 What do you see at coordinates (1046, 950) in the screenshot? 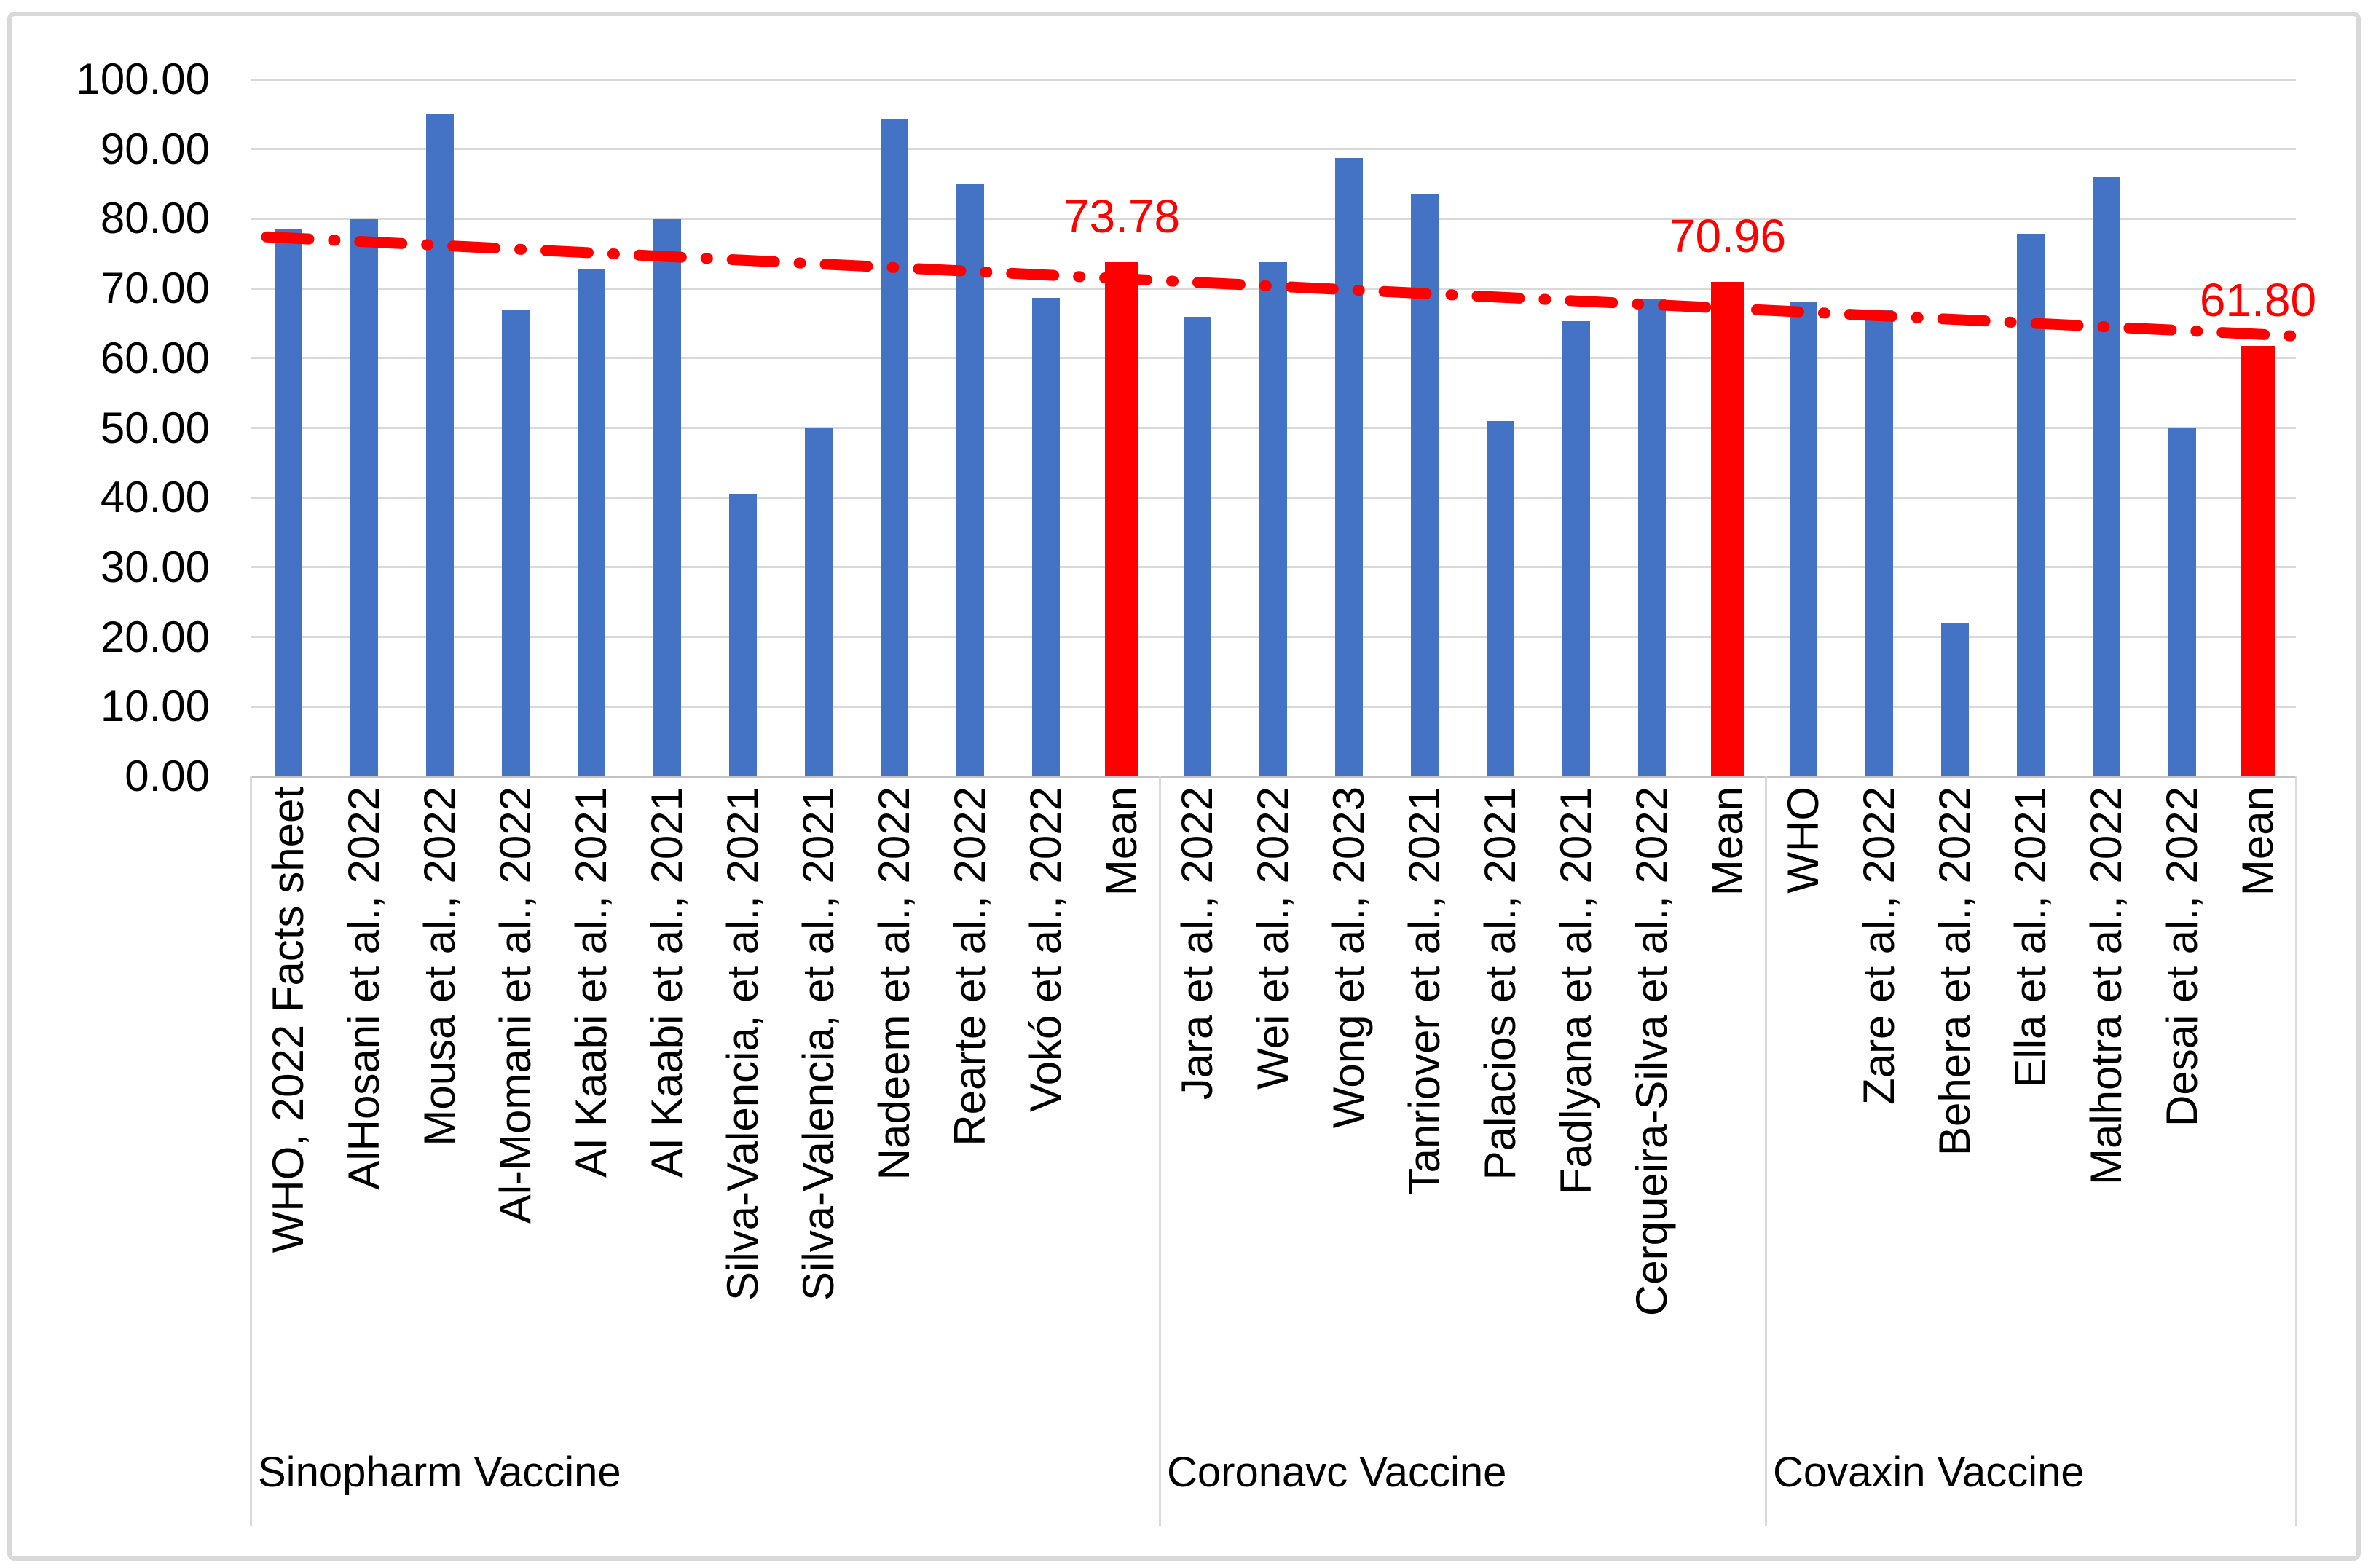
I see `x-category-label: Vokó et al., 2022` at bounding box center [1046, 950].